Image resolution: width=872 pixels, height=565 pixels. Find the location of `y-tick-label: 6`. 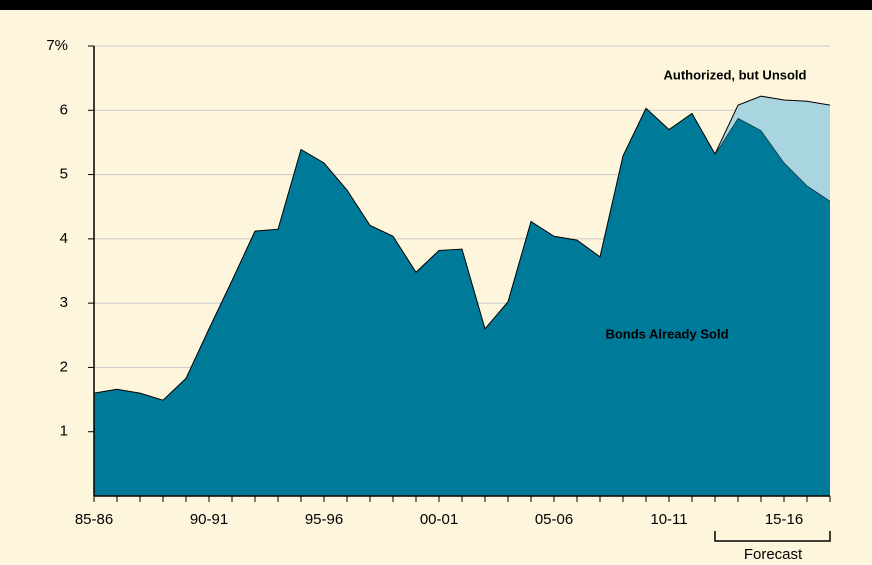

y-tick-label: 6 is located at coordinates (64, 109).